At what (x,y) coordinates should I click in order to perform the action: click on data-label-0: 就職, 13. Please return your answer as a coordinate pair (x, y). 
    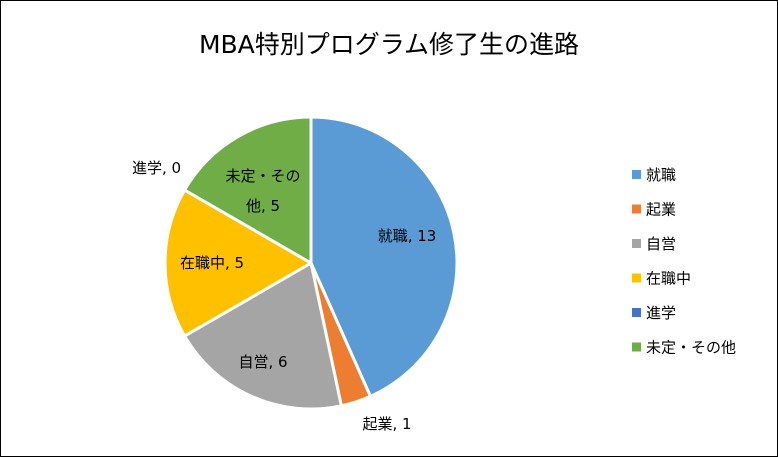
    Looking at the image, I should click on (407, 236).